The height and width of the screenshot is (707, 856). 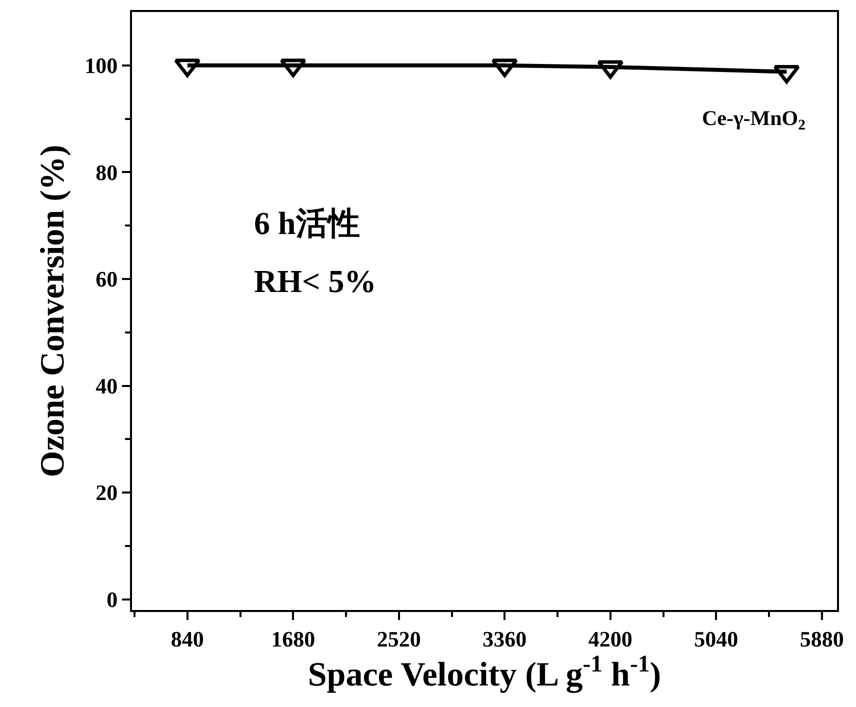 I want to click on x-tick-label: 2520, so click(x=398, y=639).